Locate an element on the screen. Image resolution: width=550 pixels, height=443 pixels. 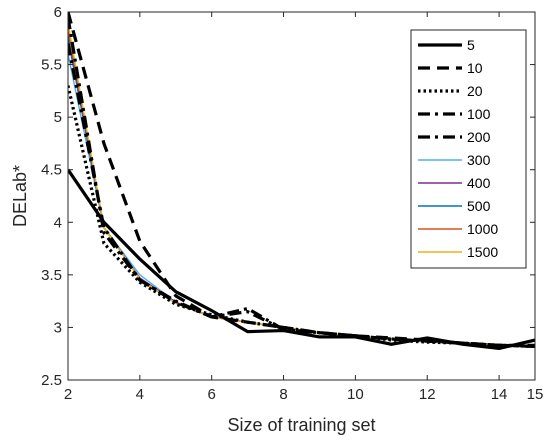
y-tick-label: 5.5 is located at coordinates (51, 65).